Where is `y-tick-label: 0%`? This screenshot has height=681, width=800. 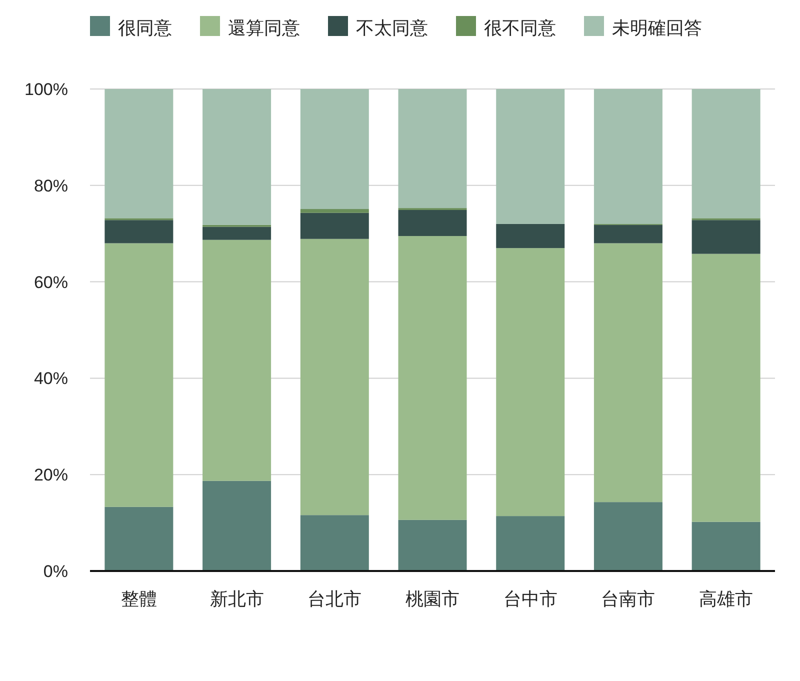
y-tick-label: 0% is located at coordinates (55, 571).